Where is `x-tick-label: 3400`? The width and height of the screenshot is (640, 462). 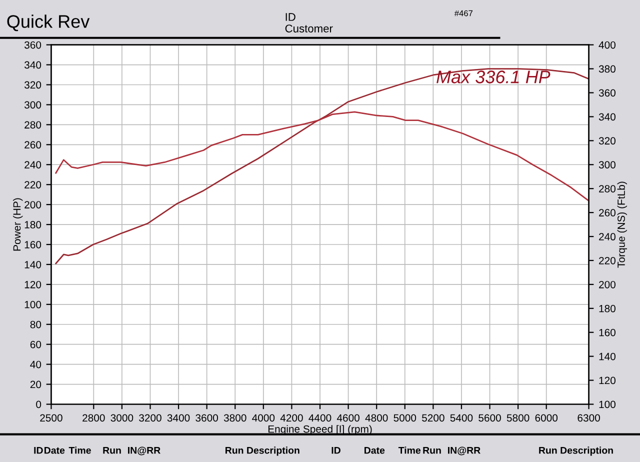
x-tick-label: 3400 is located at coordinates (178, 418).